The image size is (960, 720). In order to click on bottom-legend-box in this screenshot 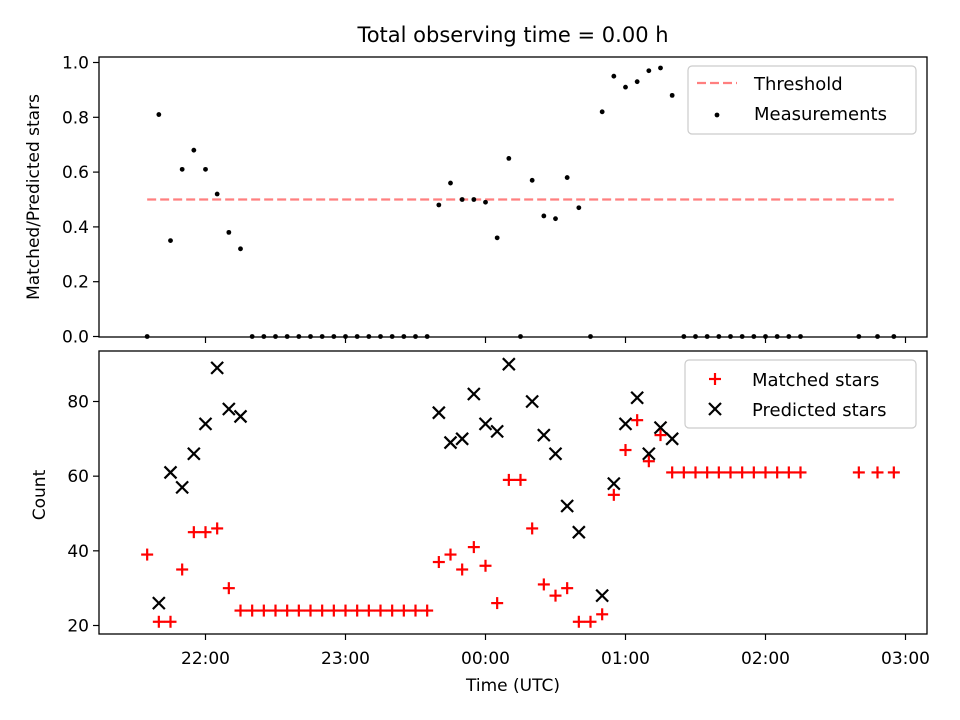, I will do `click(800, 394)`.